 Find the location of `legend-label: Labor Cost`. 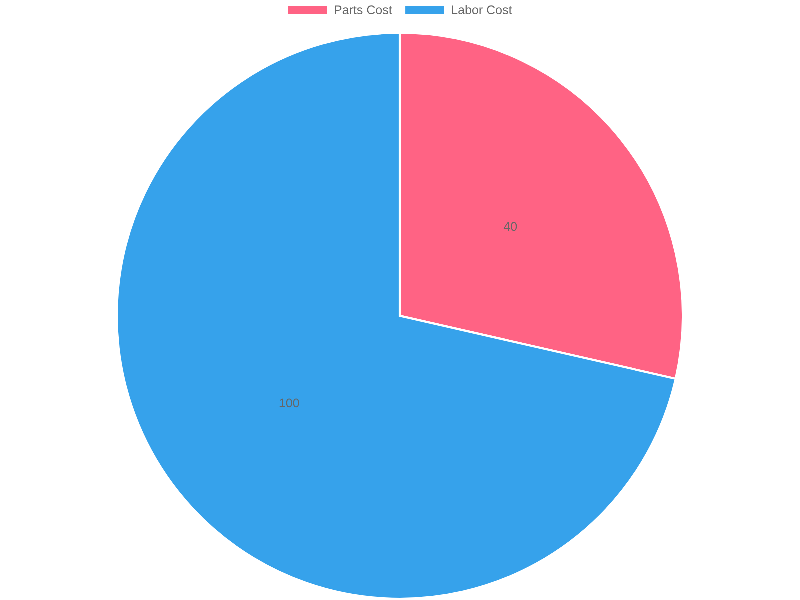

legend-label: Labor Cost is located at coordinates (482, 9).